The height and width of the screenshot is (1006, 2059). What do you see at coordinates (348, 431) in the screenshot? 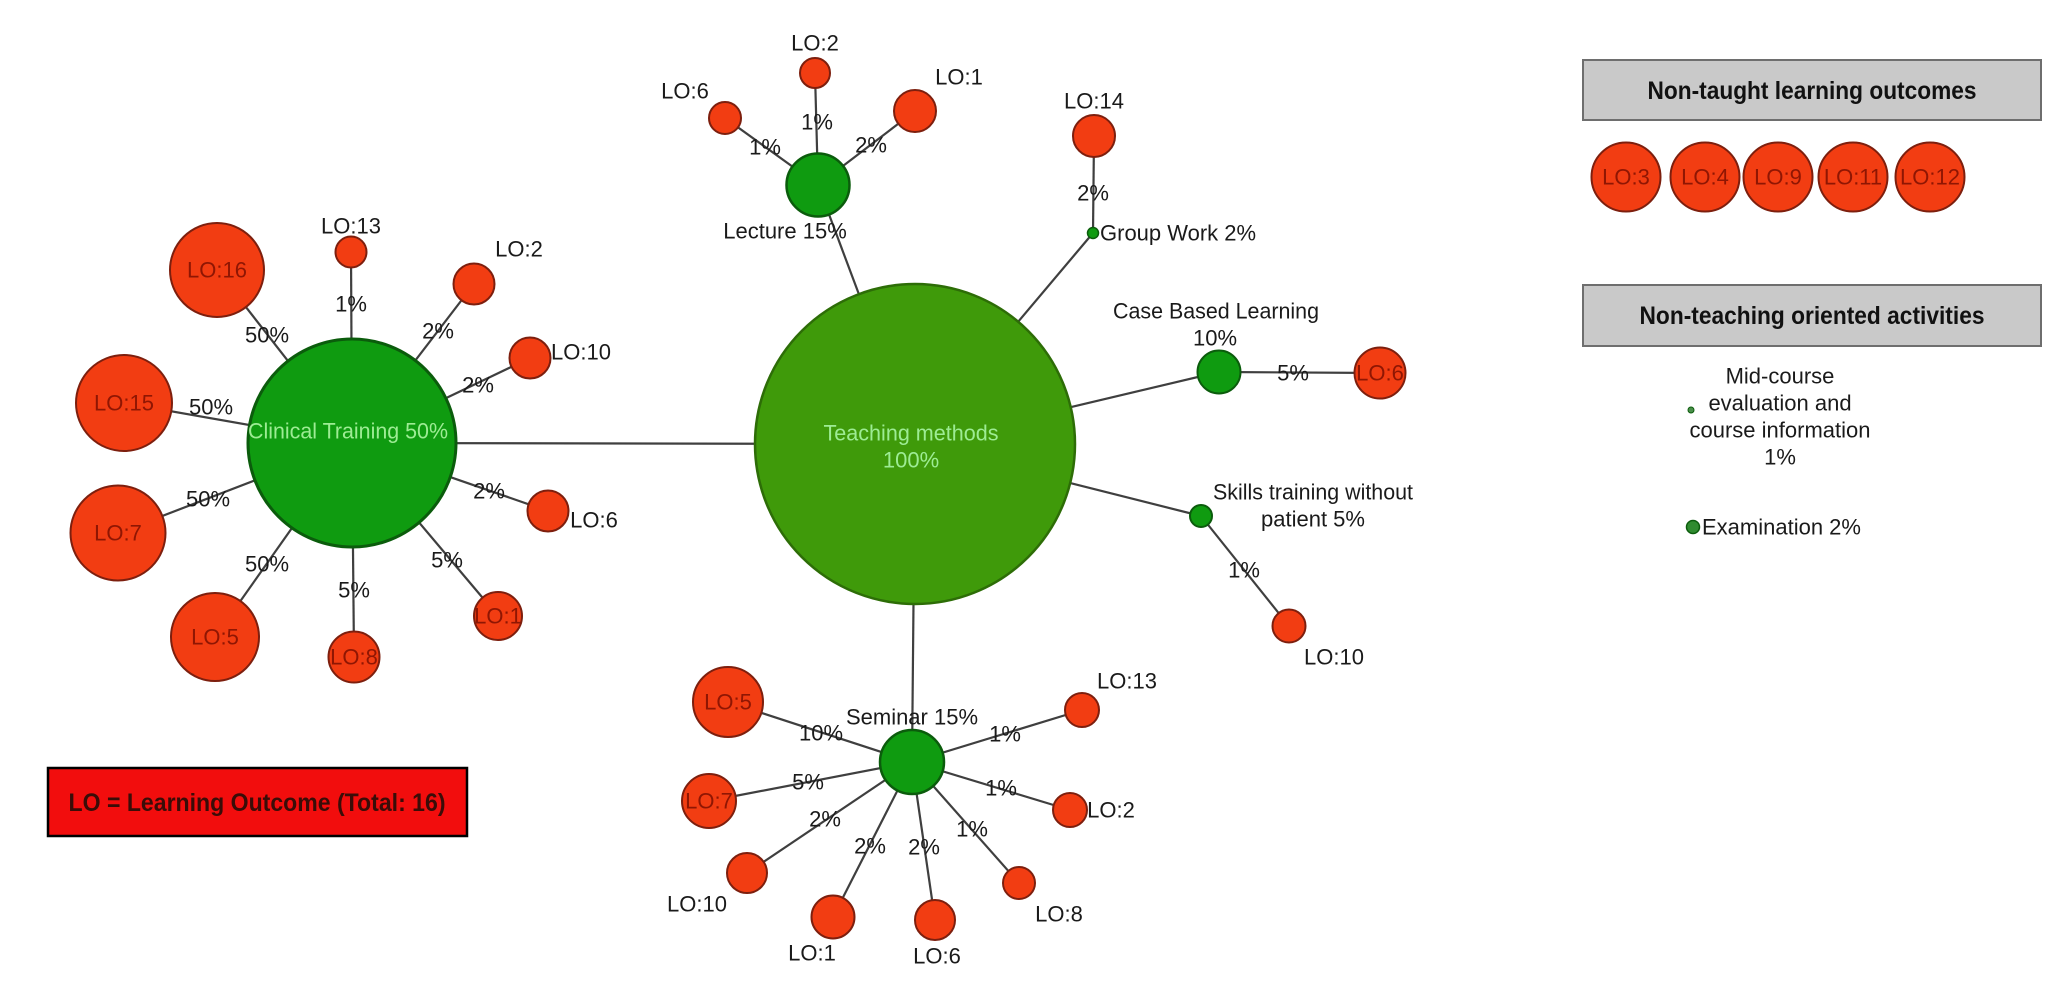
I see `svg-text: Clinical Training 50%` at bounding box center [348, 431].